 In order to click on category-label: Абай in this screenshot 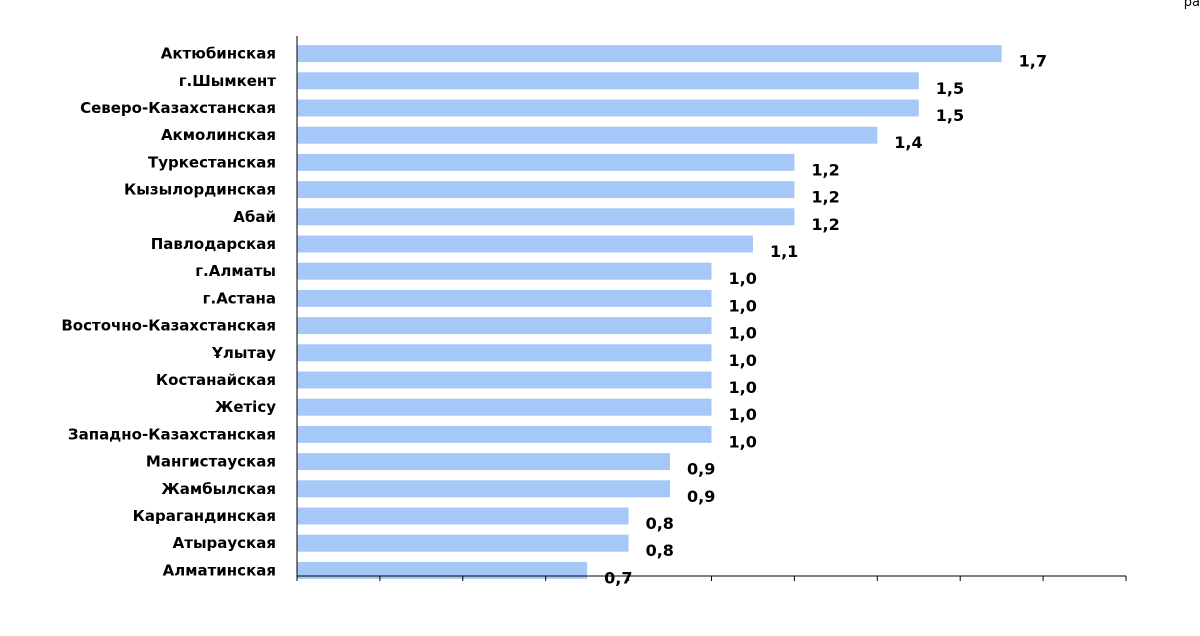, I will do `click(254, 217)`.